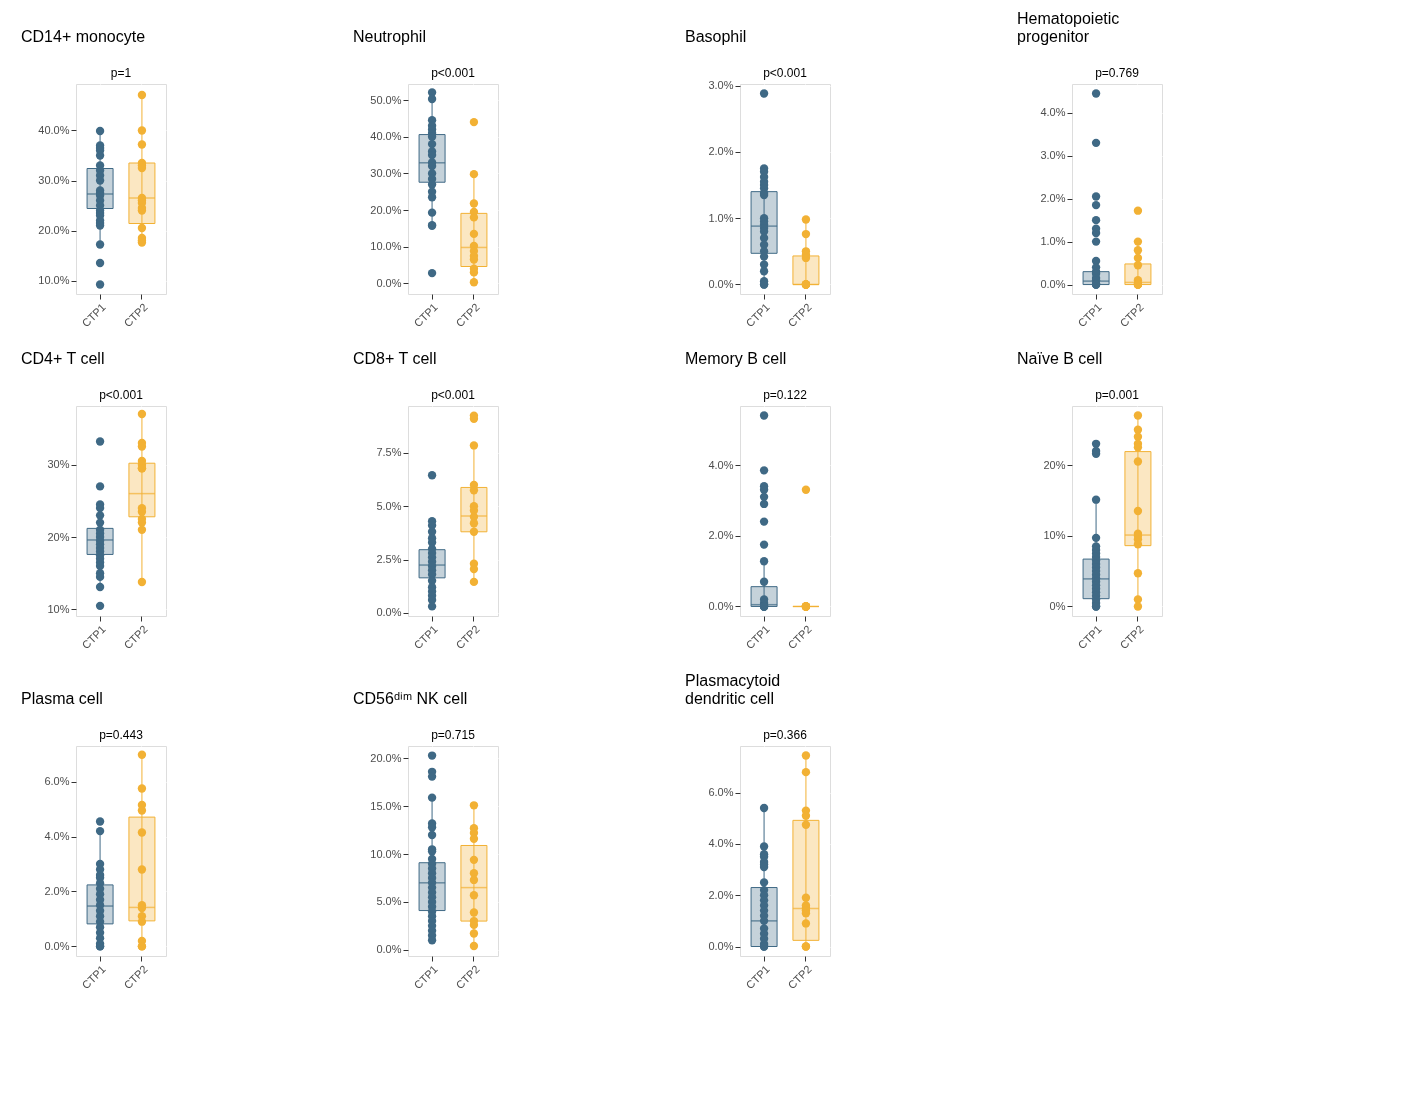  I want to click on chart-title: Memory B cell, so click(736, 358).